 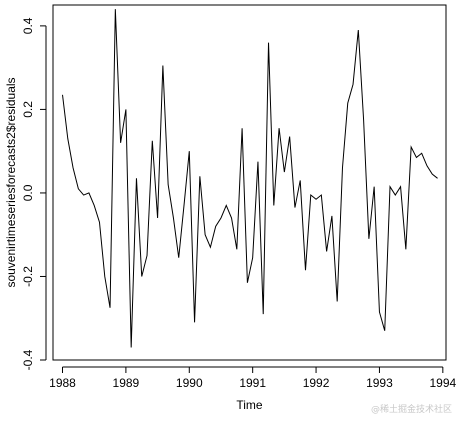 I want to click on x-tick-label: 1993, so click(x=379, y=383).